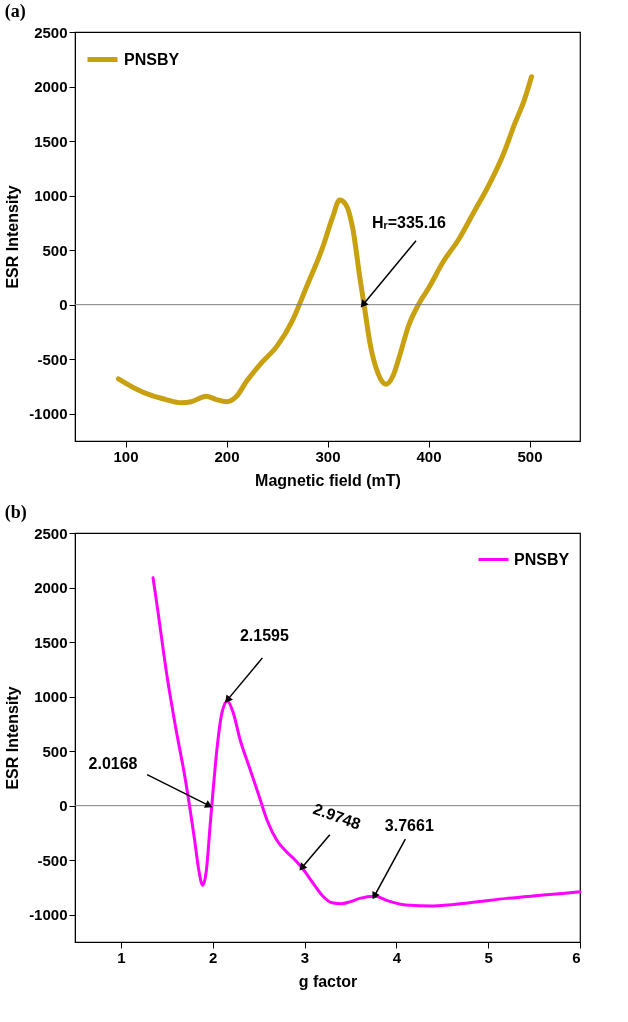 The height and width of the screenshot is (1022, 628). Describe the element at coordinates (429, 456) in the screenshot. I see `x-tick-label: 400` at that location.